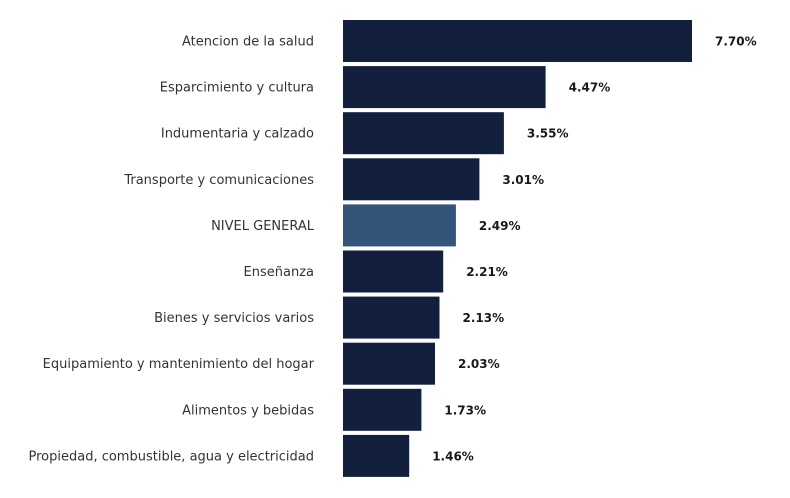 The width and height of the screenshot is (790, 498). What do you see at coordinates (248, 410) in the screenshot?
I see `category-label-8: Alimentos y bebidas` at bounding box center [248, 410].